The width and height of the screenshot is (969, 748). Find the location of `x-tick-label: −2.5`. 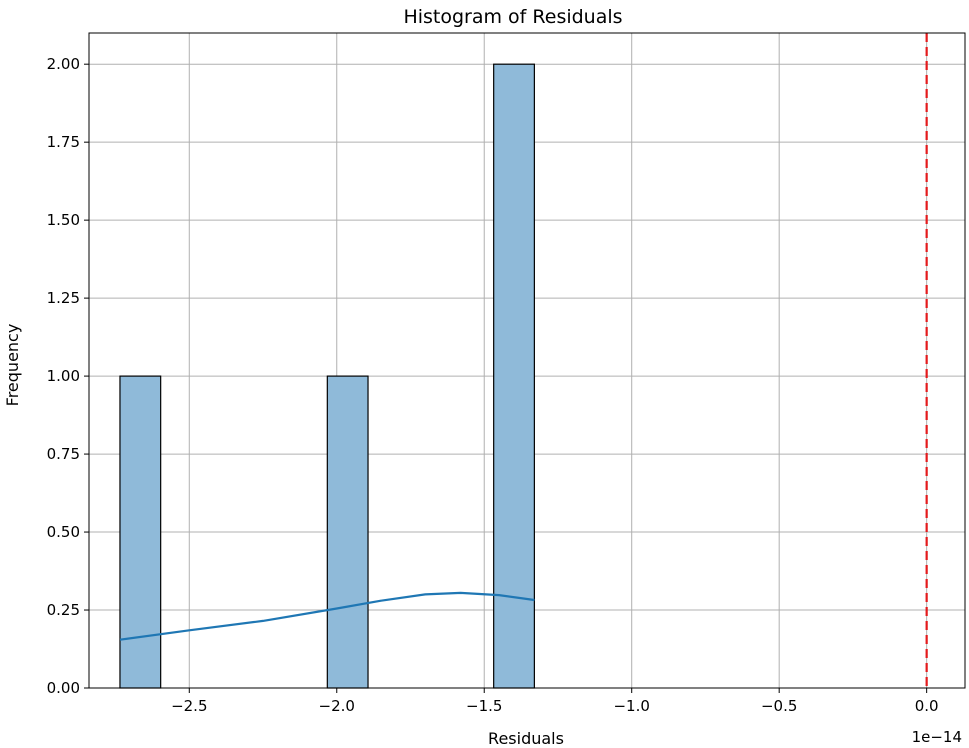

x-tick-label: −2.5 is located at coordinates (189, 706).